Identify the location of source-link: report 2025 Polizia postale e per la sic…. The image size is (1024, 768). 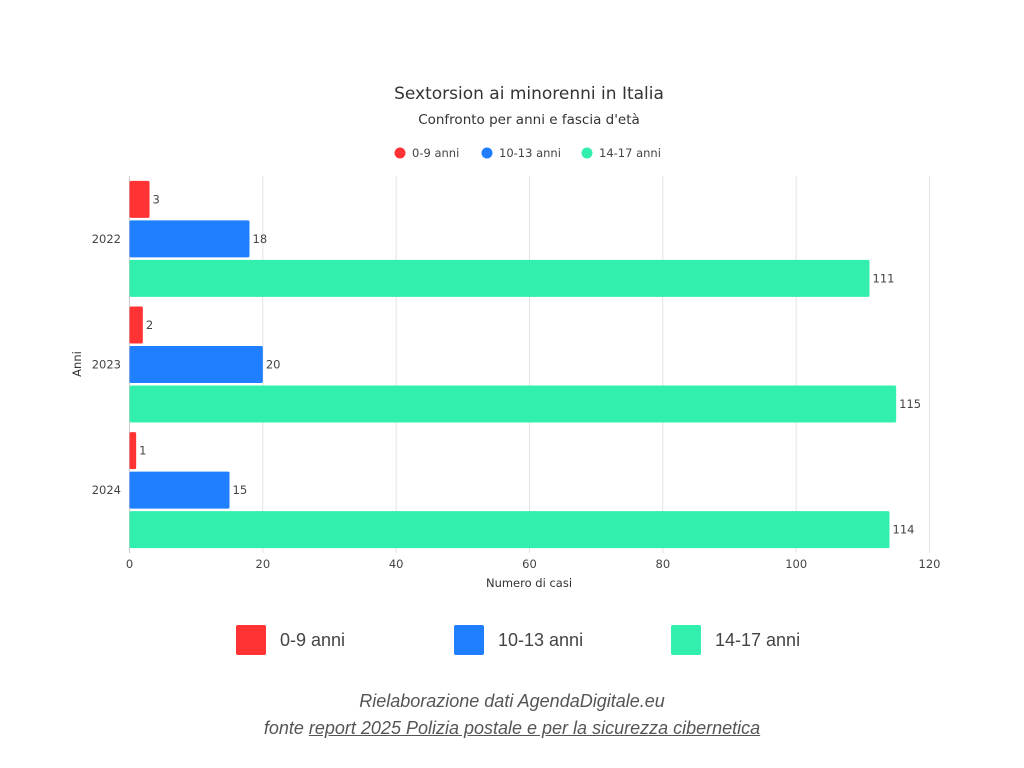
(534, 728).